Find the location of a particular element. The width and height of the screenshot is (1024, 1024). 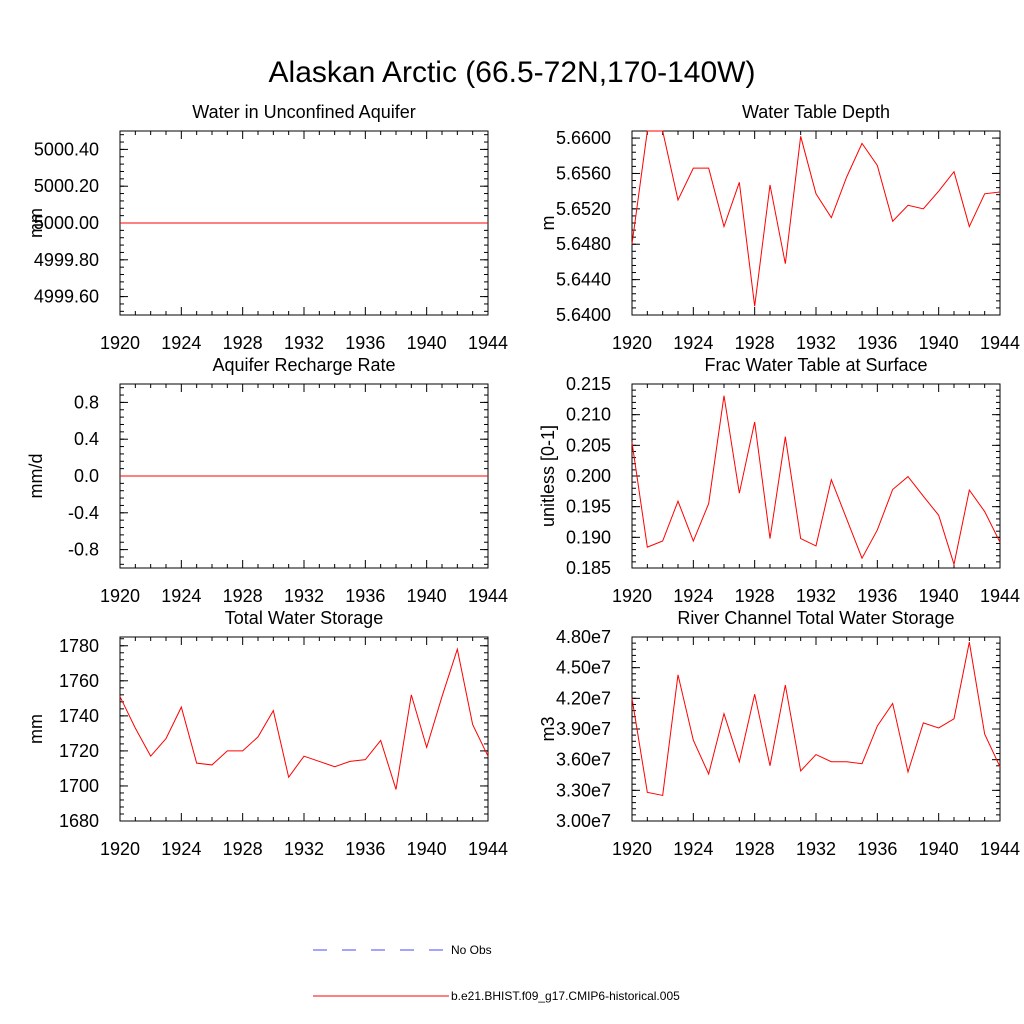

y-axis-label: unitless [0-1] is located at coordinates (548, 476).